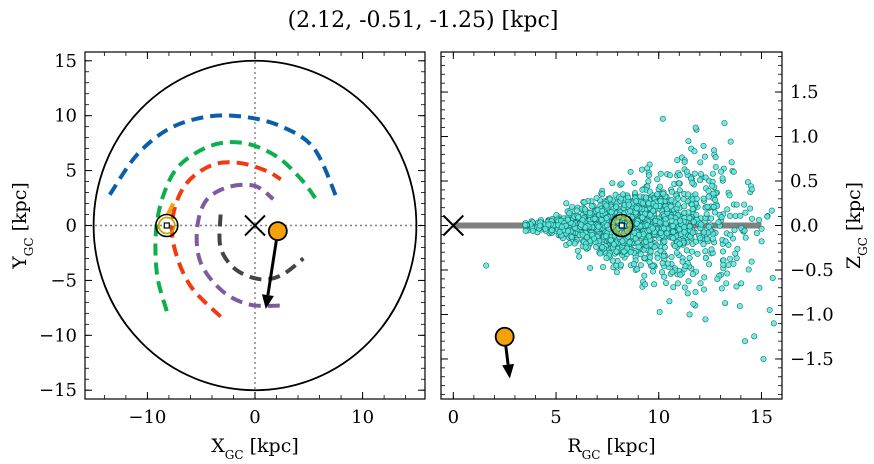 The width and height of the screenshot is (874, 464). What do you see at coordinates (277, 231) in the screenshot?
I see `object-position-marker` at bounding box center [277, 231].